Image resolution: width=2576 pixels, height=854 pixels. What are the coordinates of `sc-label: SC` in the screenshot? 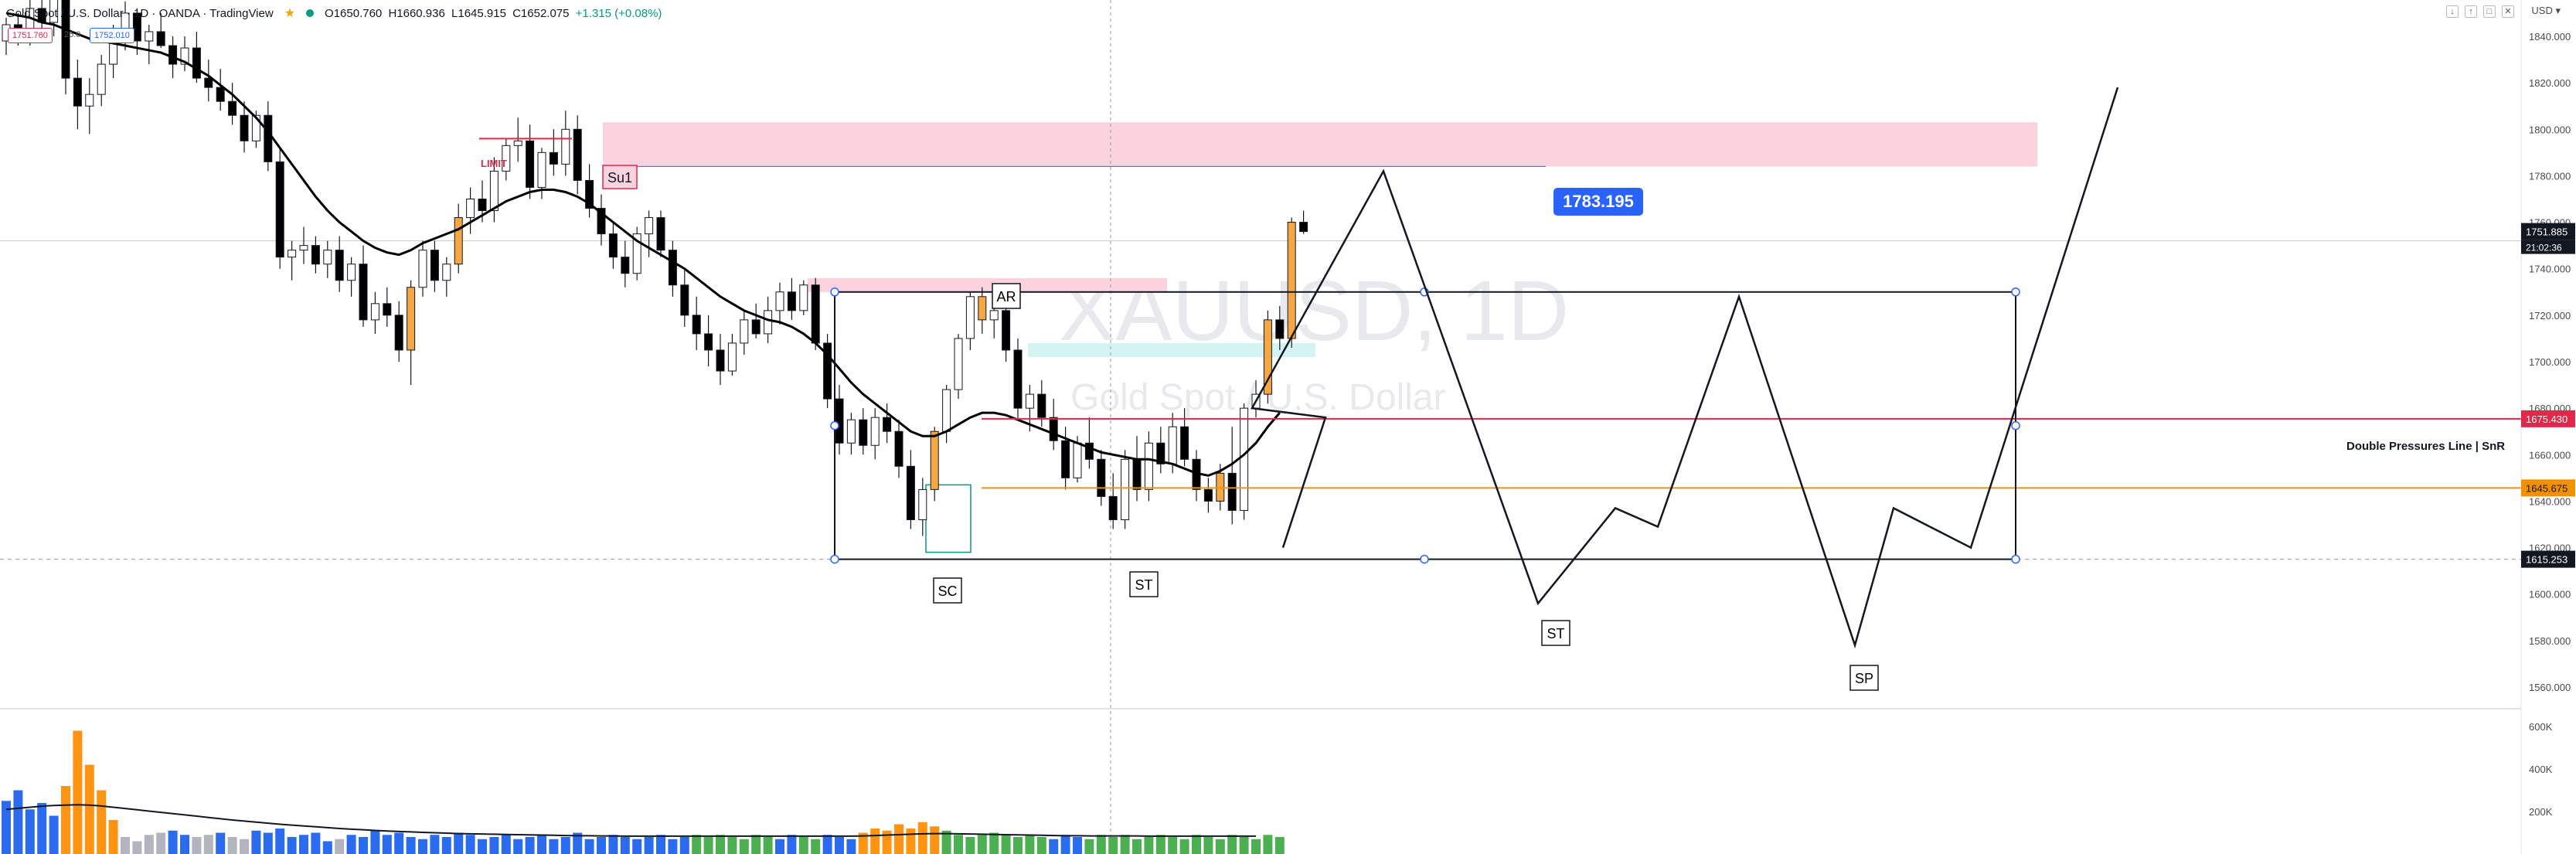 It's located at (947, 591).